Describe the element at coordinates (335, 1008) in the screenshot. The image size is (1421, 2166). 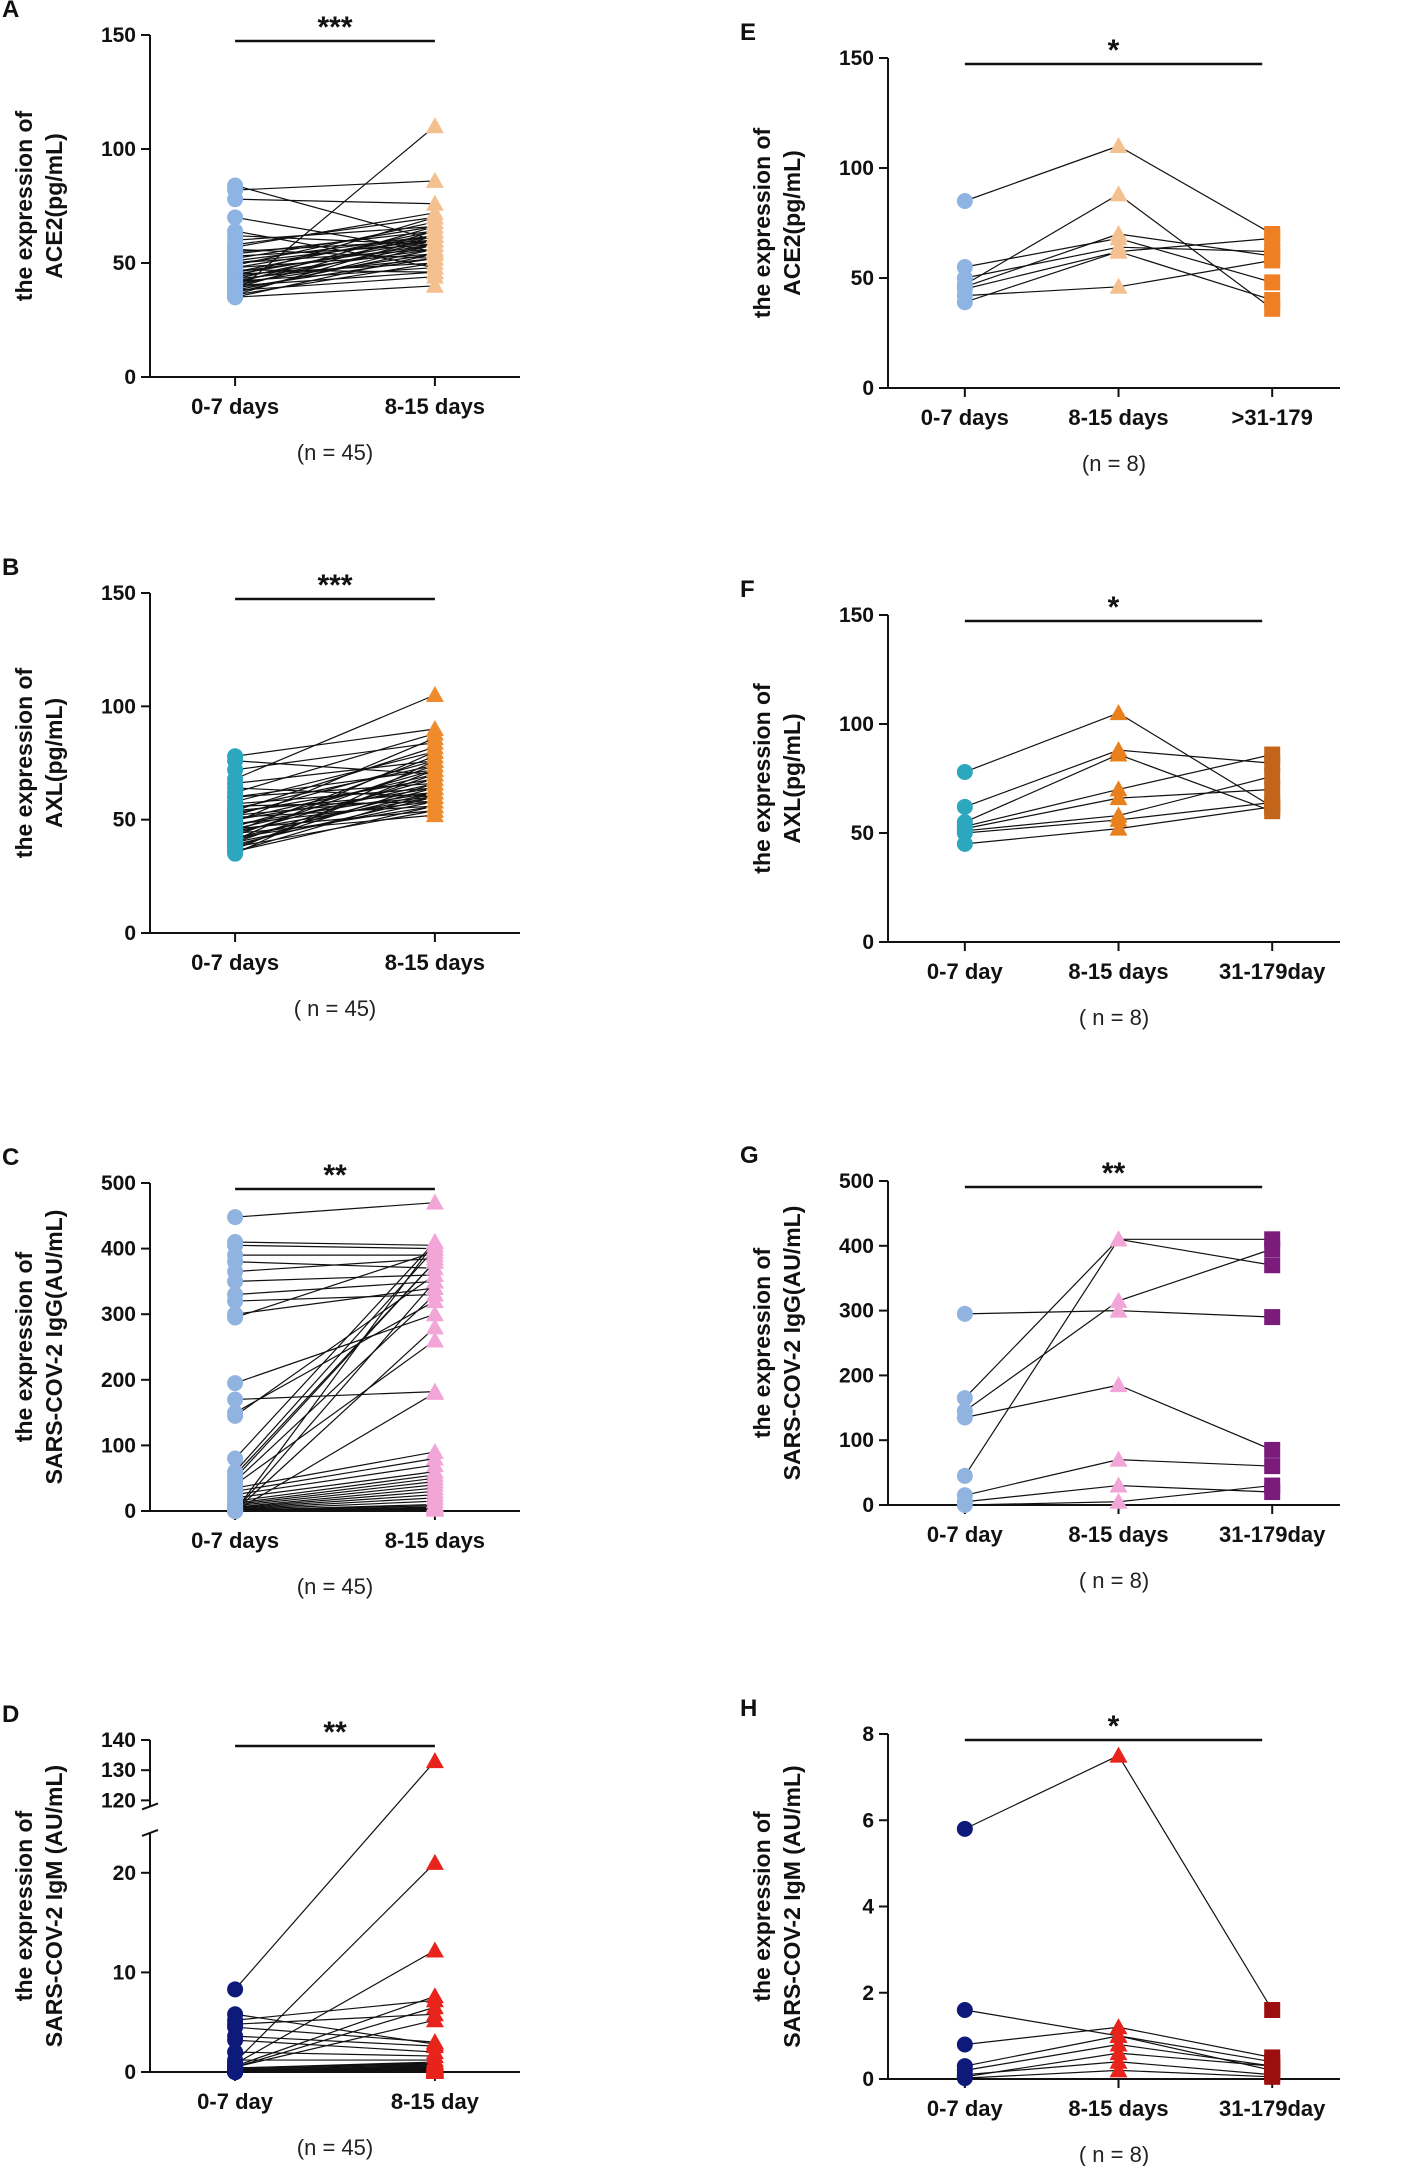
I see `n-label: ( n = 45)` at that location.